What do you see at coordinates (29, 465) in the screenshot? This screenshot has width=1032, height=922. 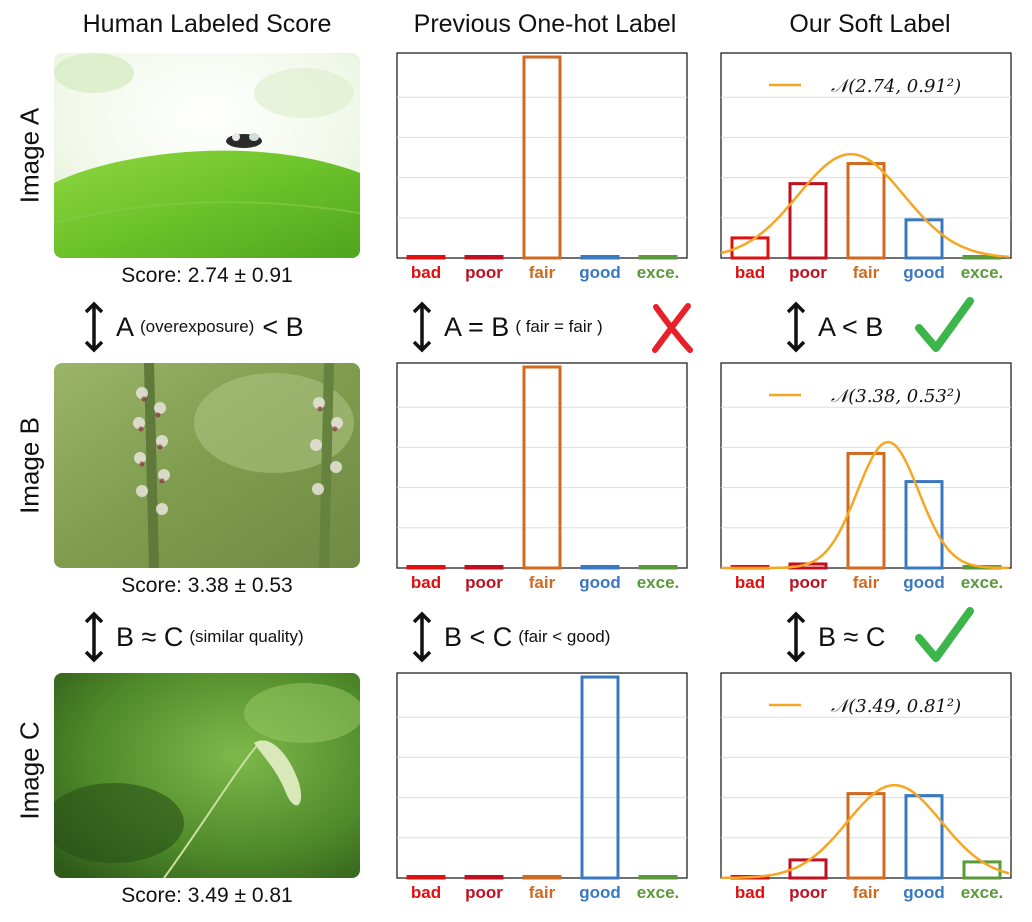 I see `row-label-b: Image B` at bounding box center [29, 465].